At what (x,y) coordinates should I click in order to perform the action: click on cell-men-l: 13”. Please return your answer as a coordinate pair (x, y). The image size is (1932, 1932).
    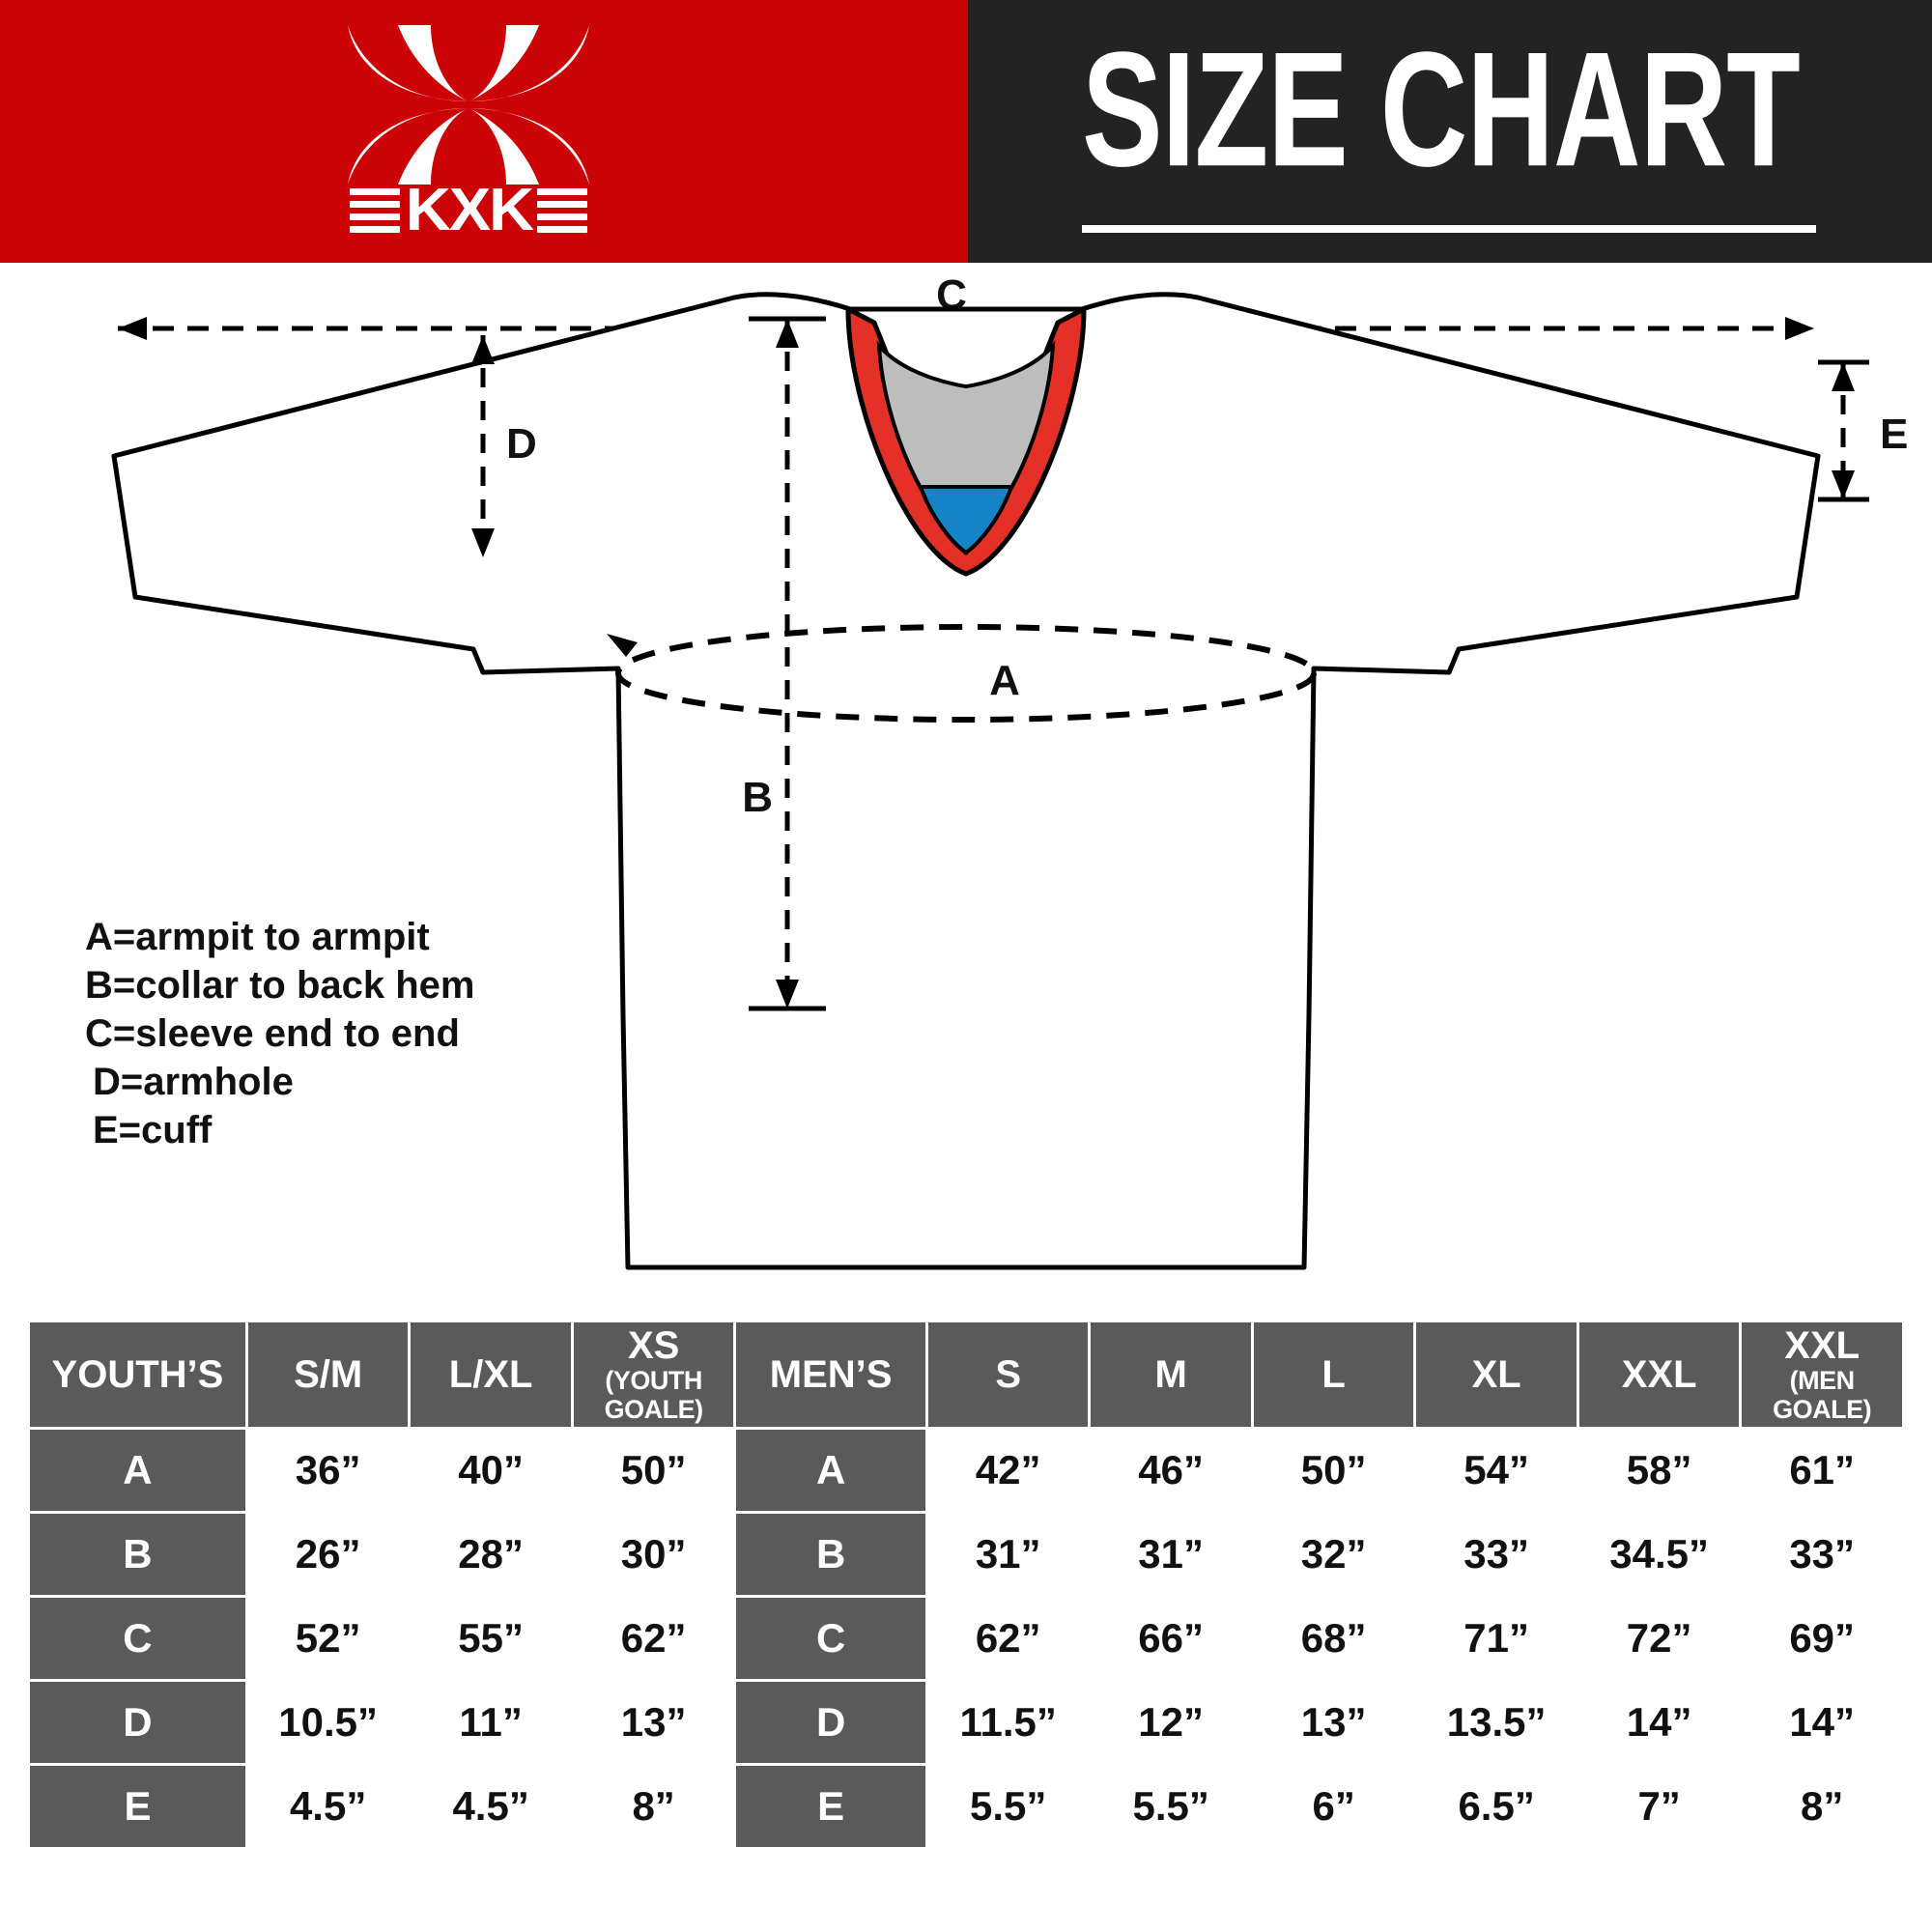
    Looking at the image, I should click on (1333, 1722).